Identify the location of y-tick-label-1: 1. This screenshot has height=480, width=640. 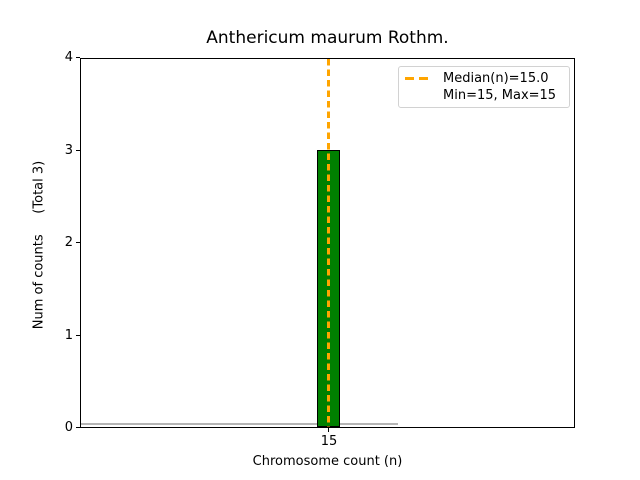
(68, 335).